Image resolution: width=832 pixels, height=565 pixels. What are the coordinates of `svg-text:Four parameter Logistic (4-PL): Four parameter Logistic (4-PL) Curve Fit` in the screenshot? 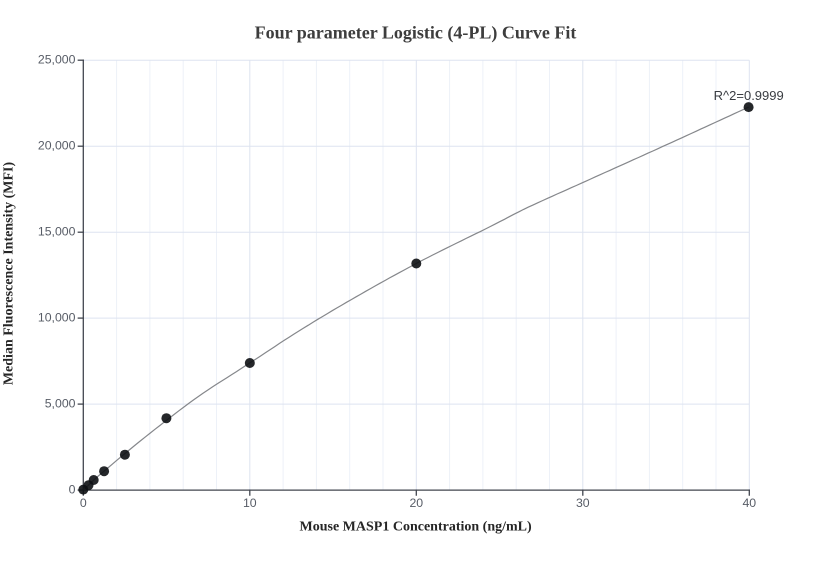 It's located at (416, 33).